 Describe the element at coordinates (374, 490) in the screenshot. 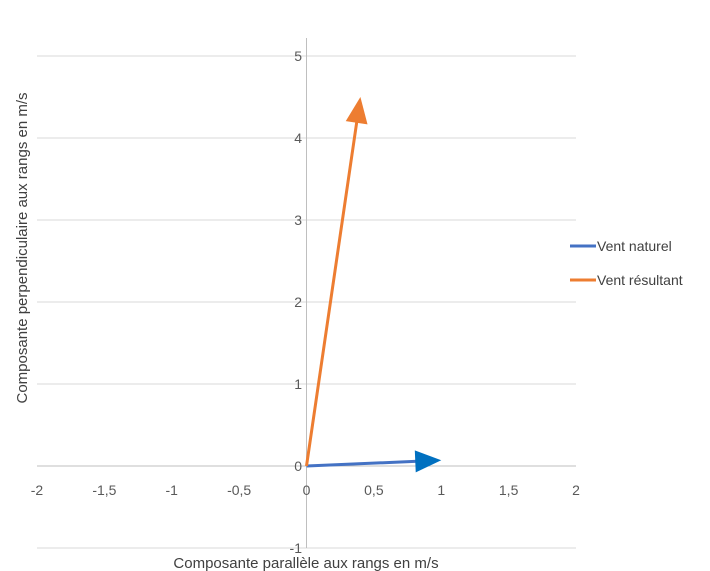

I see `x-tick-label: 0,5` at that location.